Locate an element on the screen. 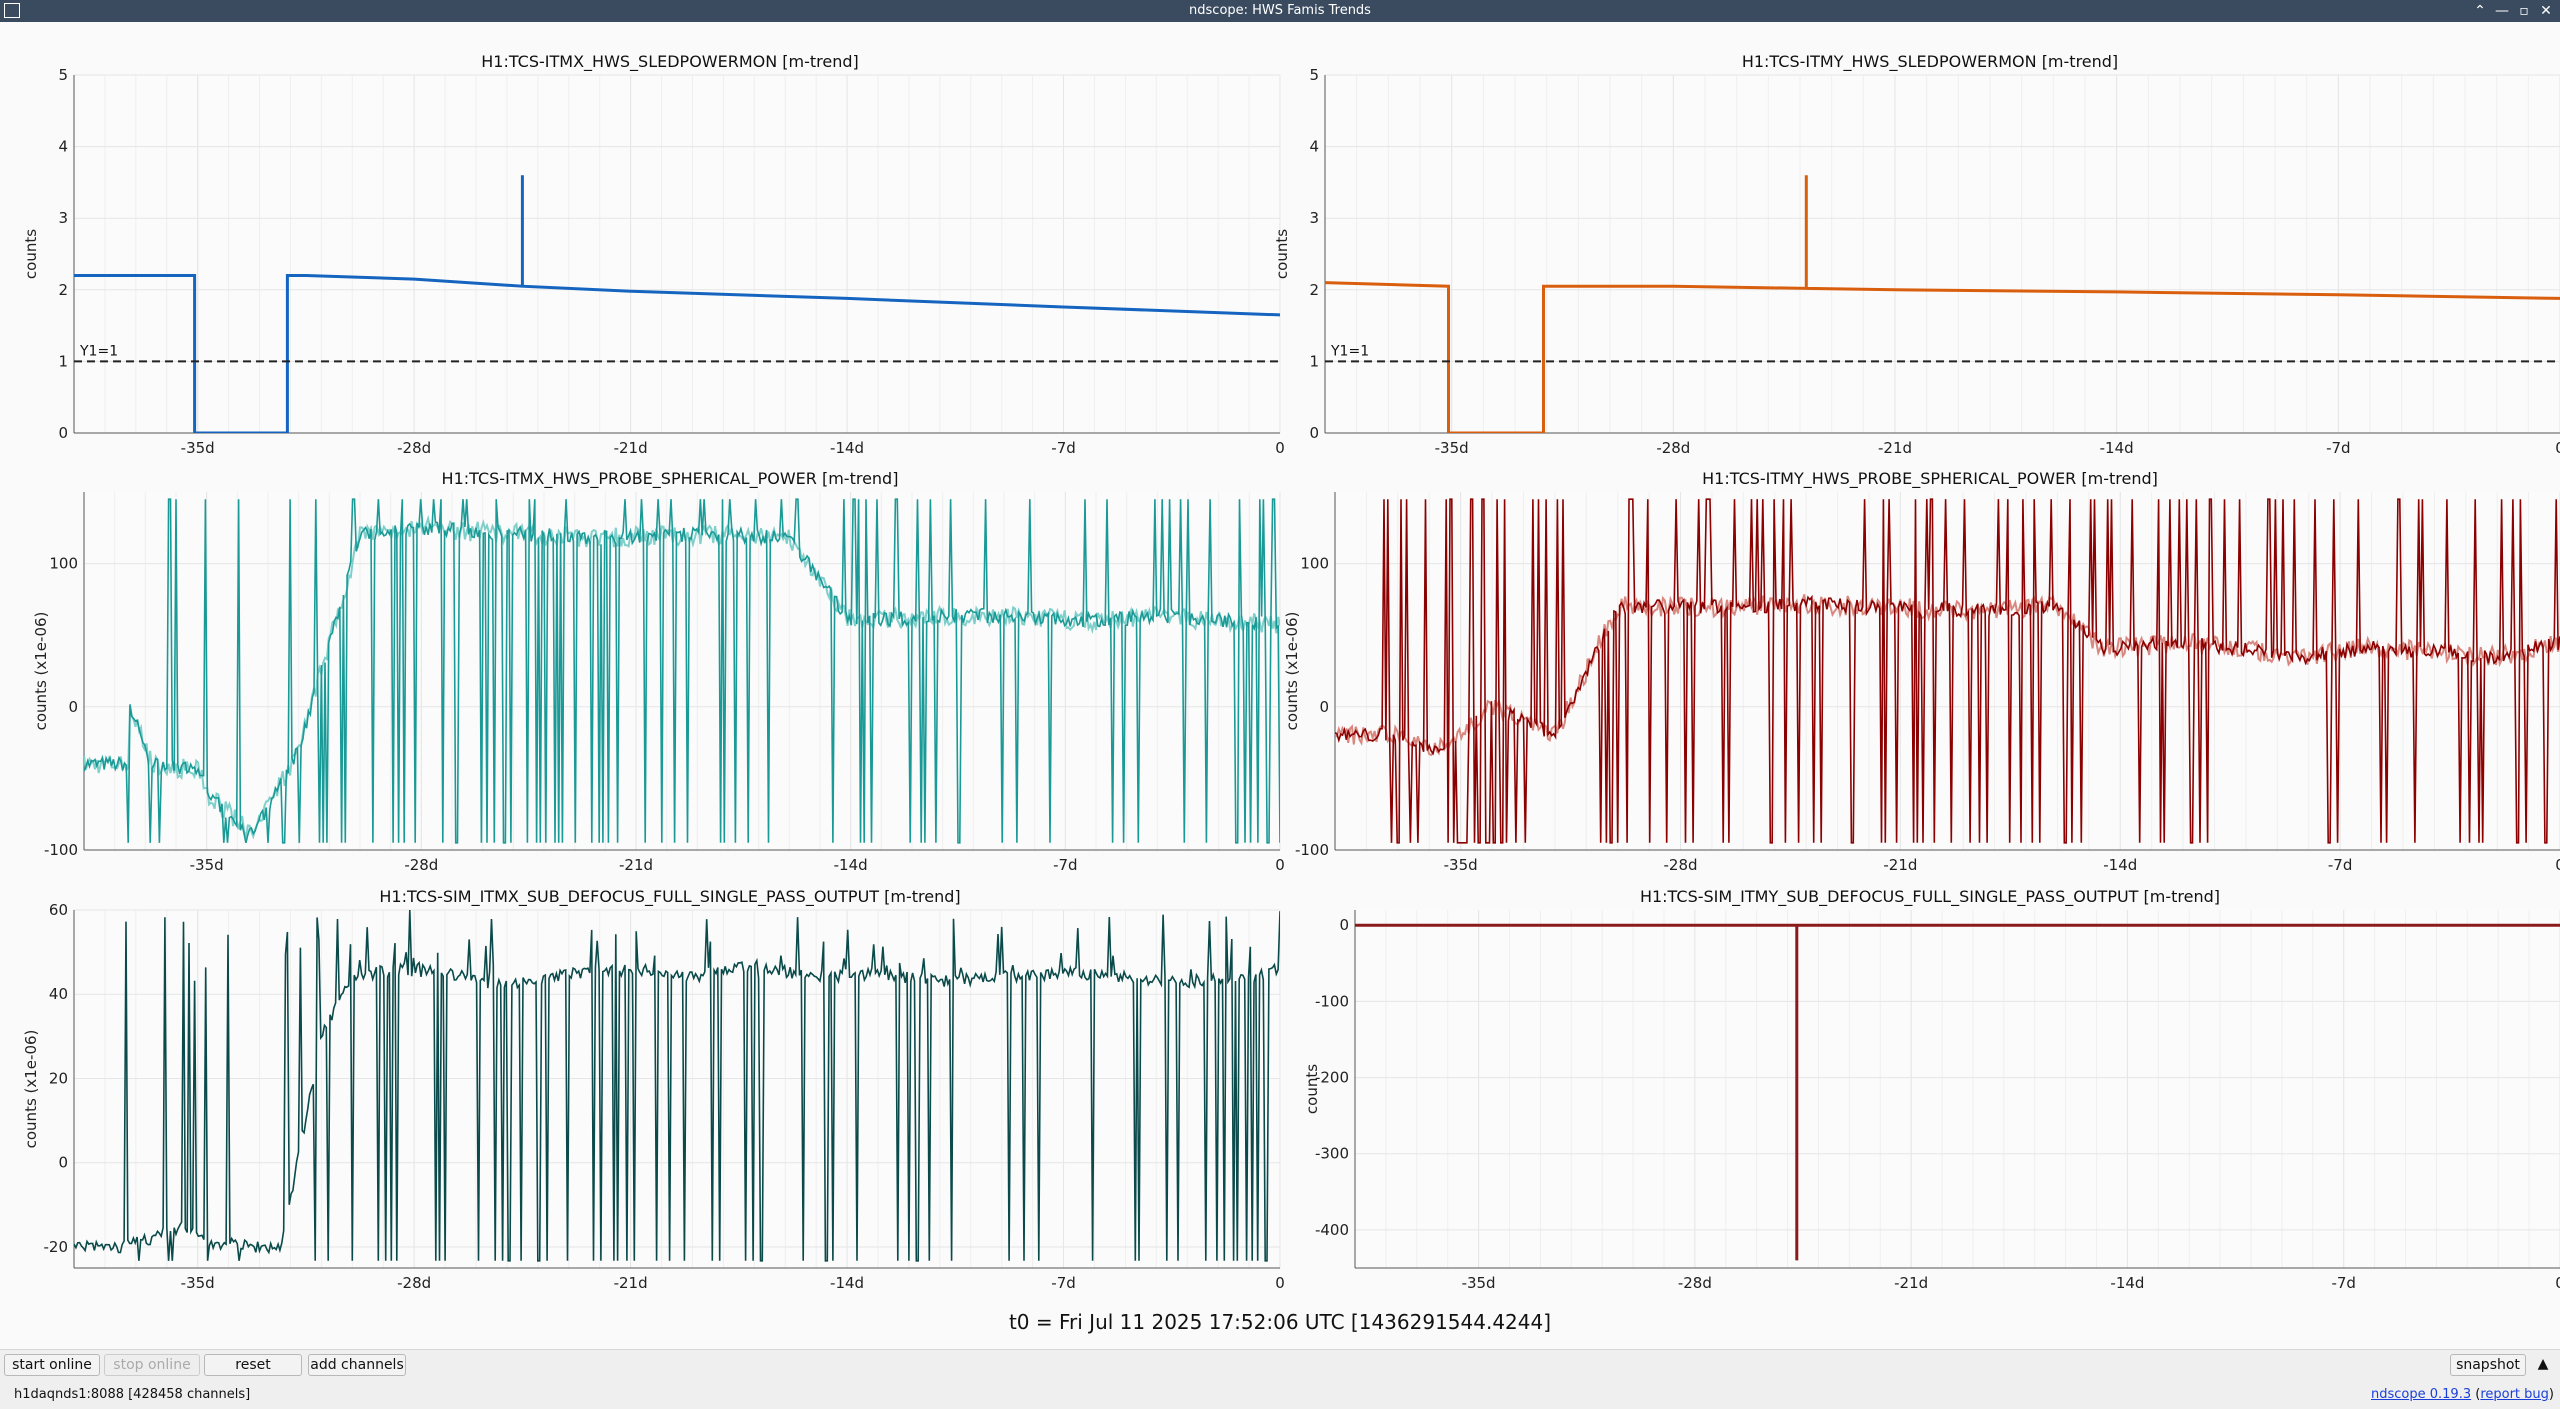  close-icon: ✕ is located at coordinates (2546, 11).